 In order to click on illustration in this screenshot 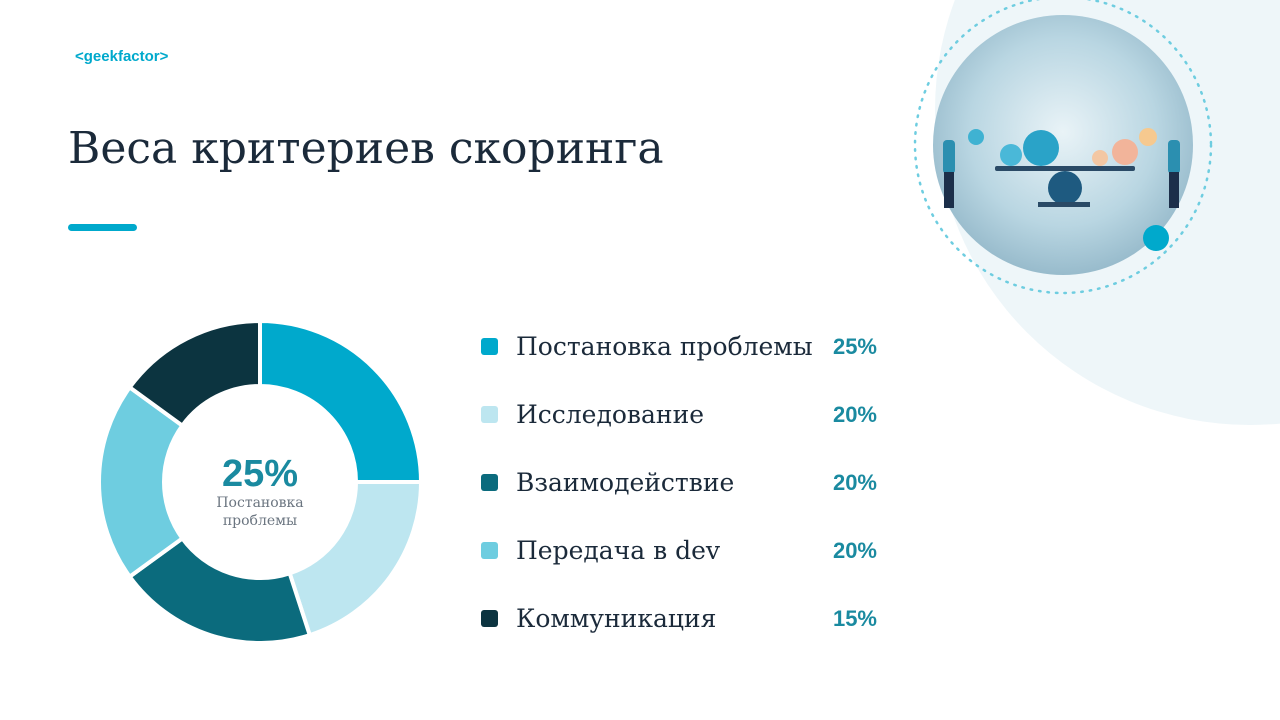, I will do `click(1063, 145)`.